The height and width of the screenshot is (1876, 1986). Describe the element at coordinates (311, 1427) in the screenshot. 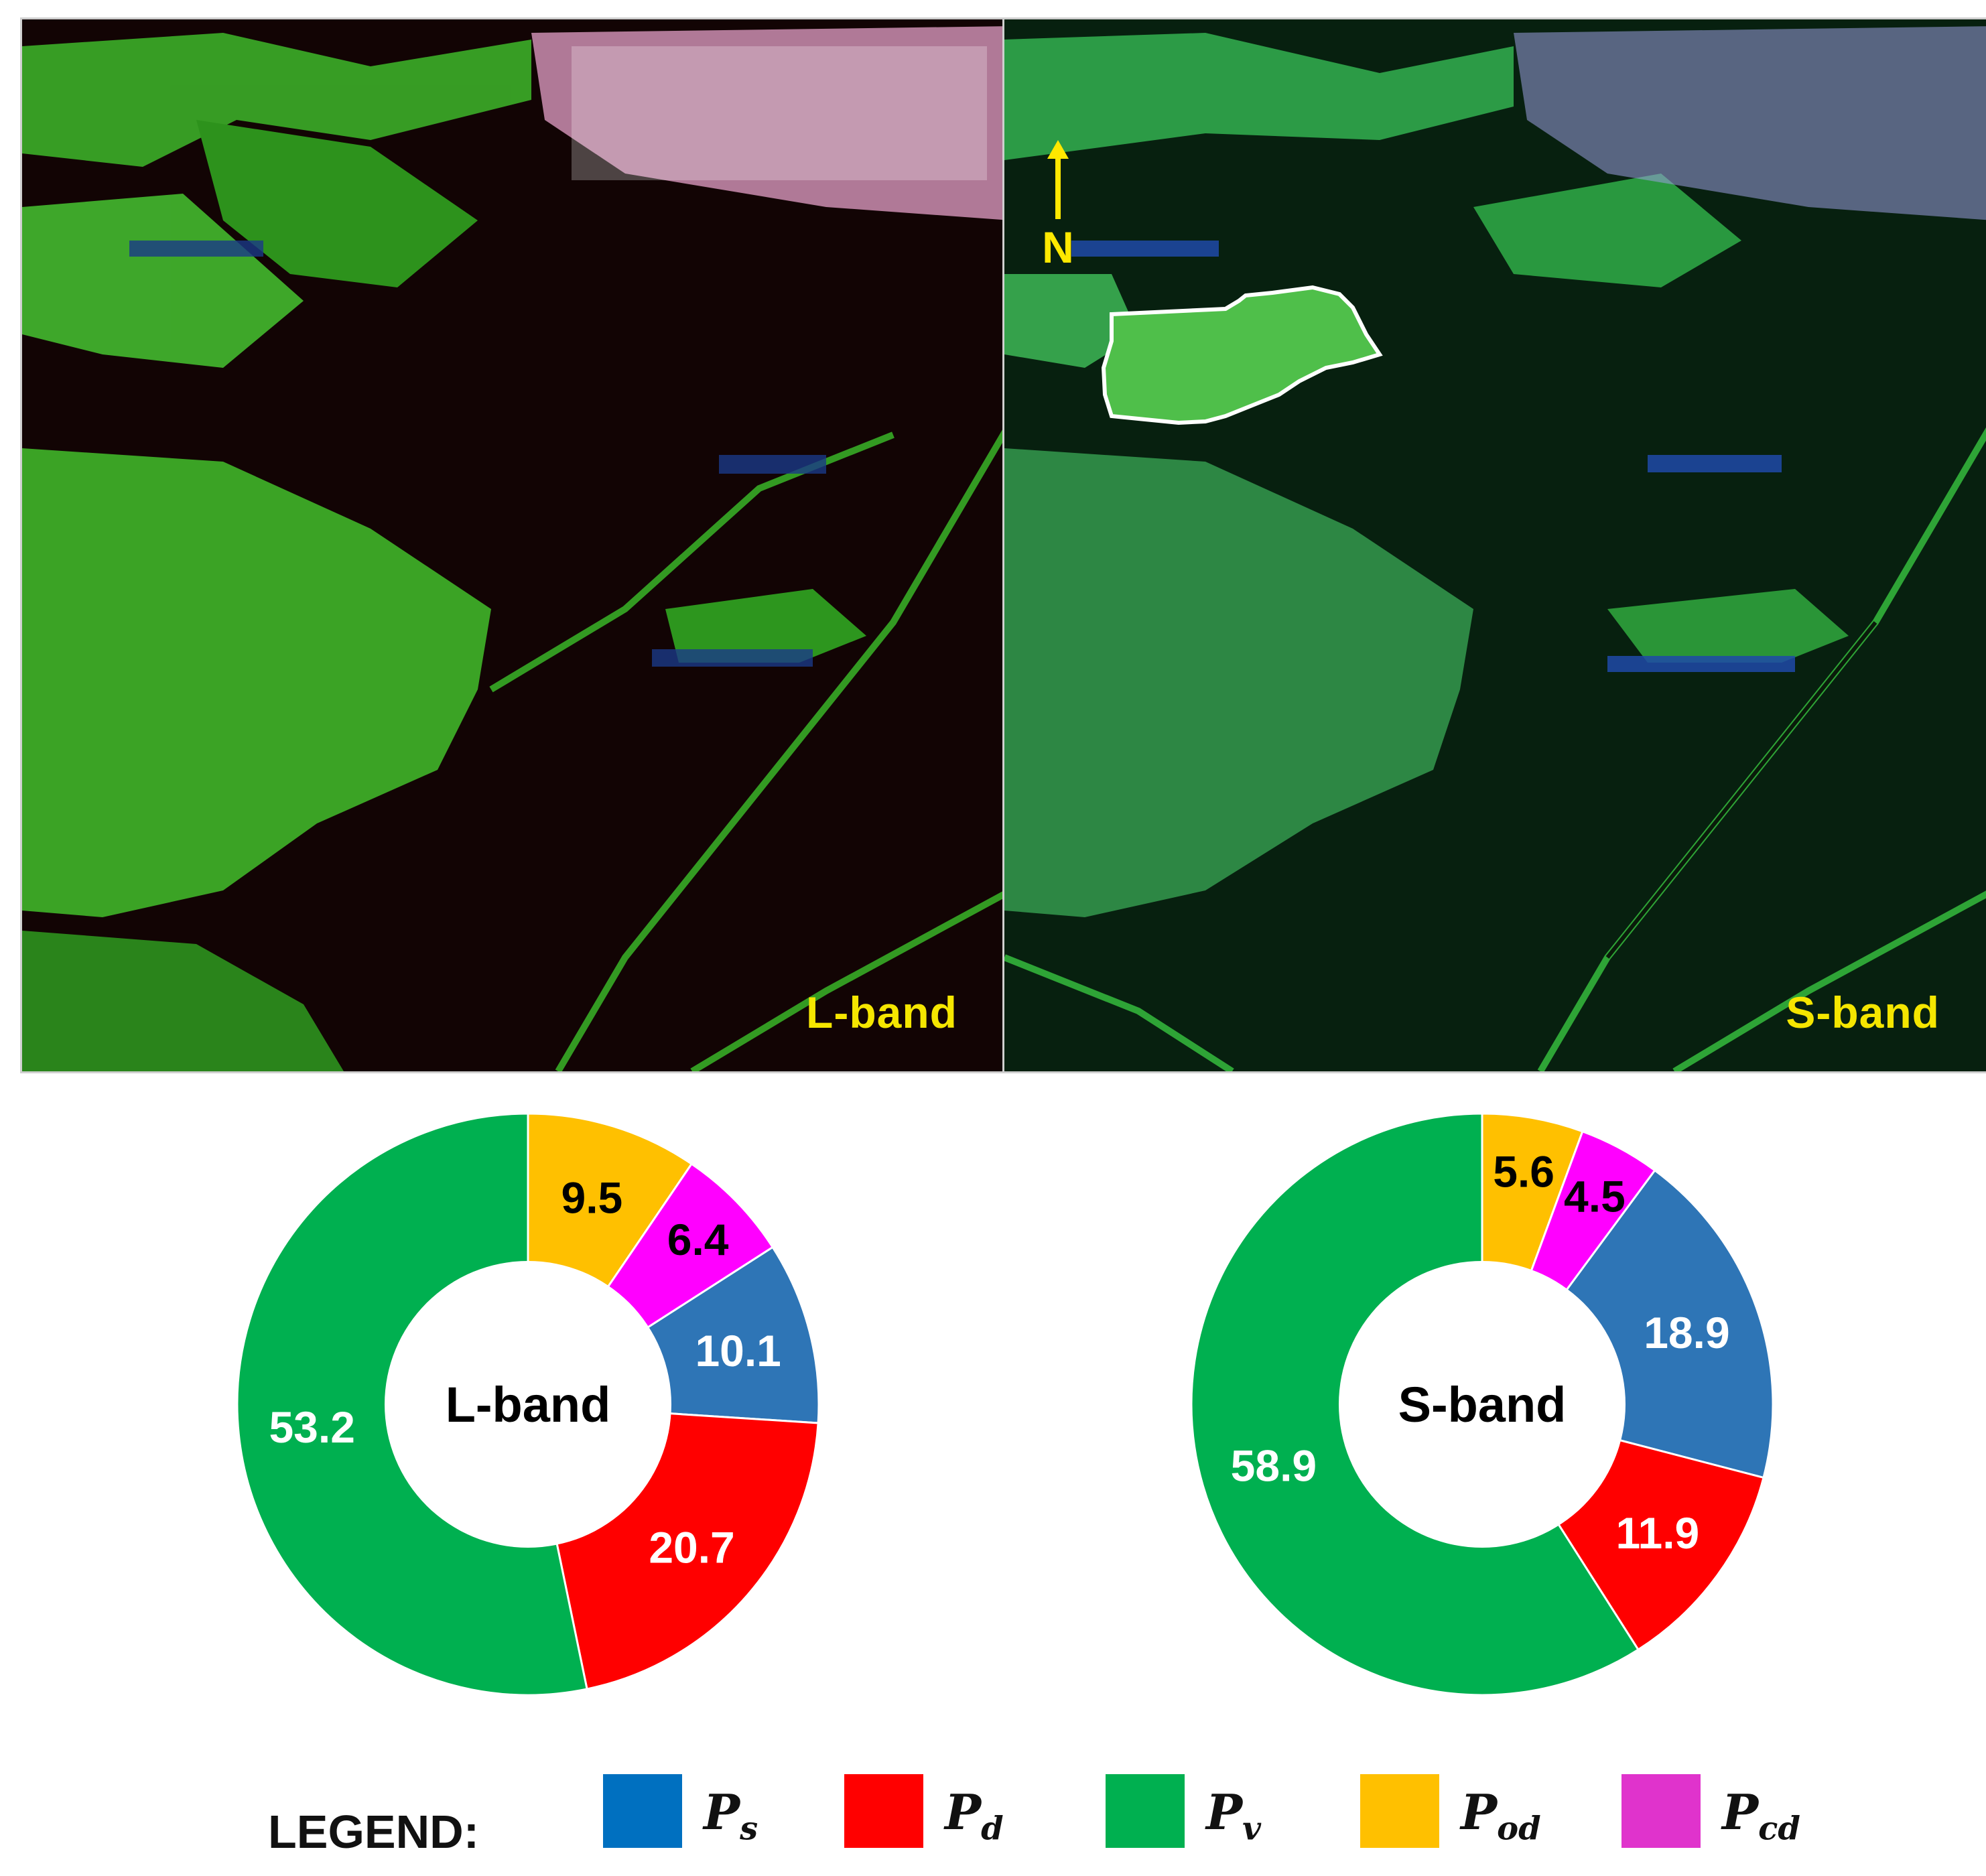

I see `slice-label-pv: 53.2` at that location.